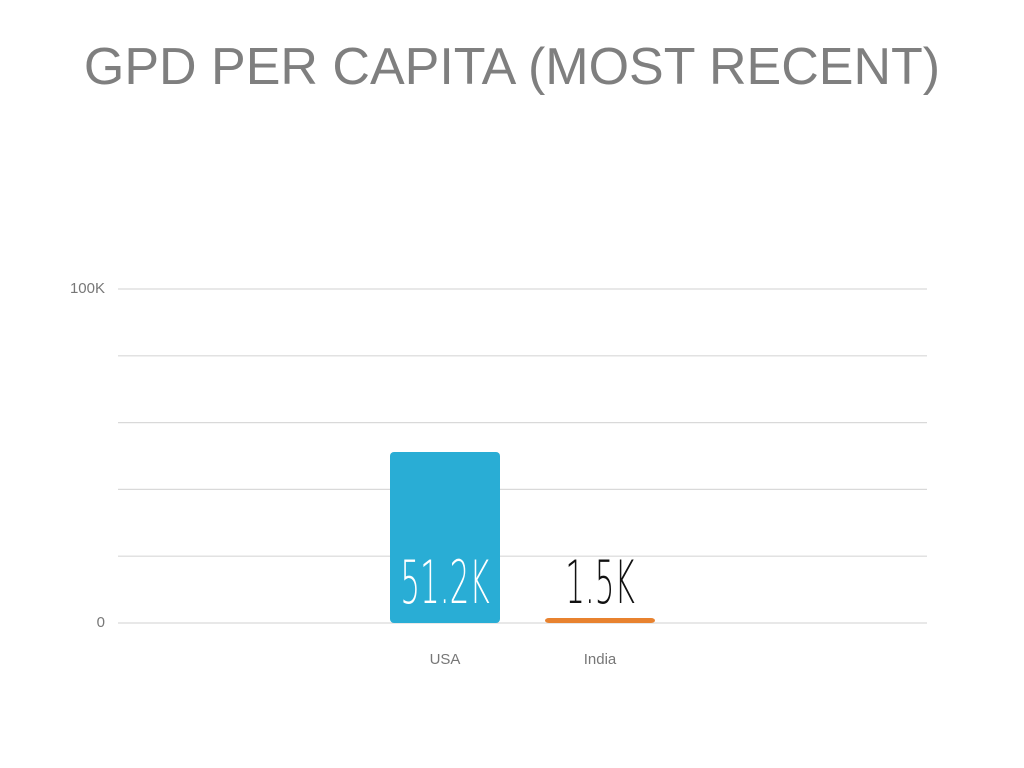 This screenshot has height=768, width=1024. What do you see at coordinates (101, 622) in the screenshot?
I see `y-tick-label: 0` at bounding box center [101, 622].